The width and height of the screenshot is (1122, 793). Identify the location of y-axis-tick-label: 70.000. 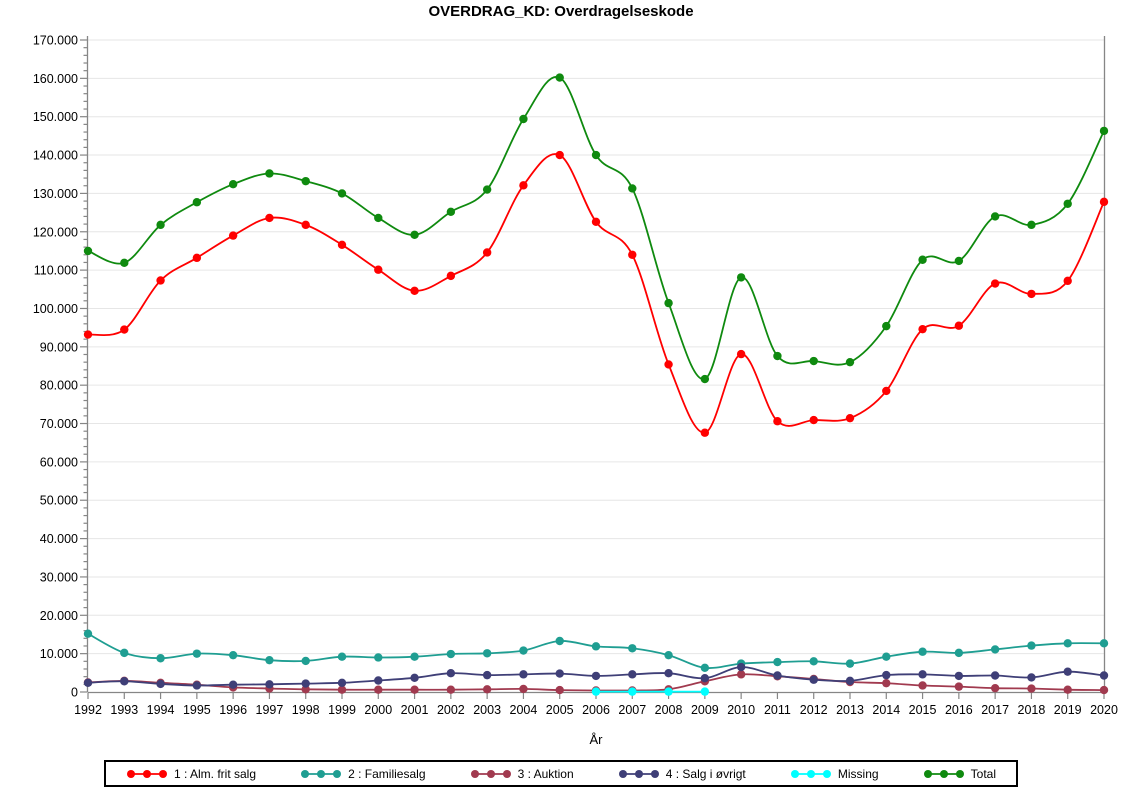
(59, 424).